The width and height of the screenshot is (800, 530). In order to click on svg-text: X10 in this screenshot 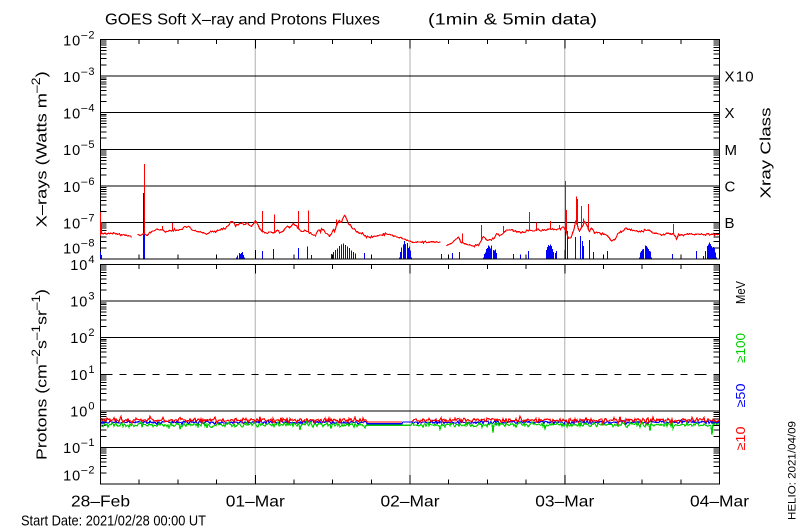, I will do `click(740, 77)`.